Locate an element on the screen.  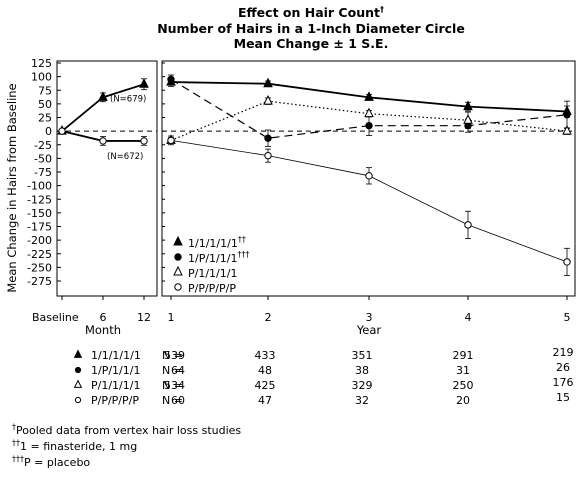
n-table-label: 1/P/1/1/1 is located at coordinates (115, 370).